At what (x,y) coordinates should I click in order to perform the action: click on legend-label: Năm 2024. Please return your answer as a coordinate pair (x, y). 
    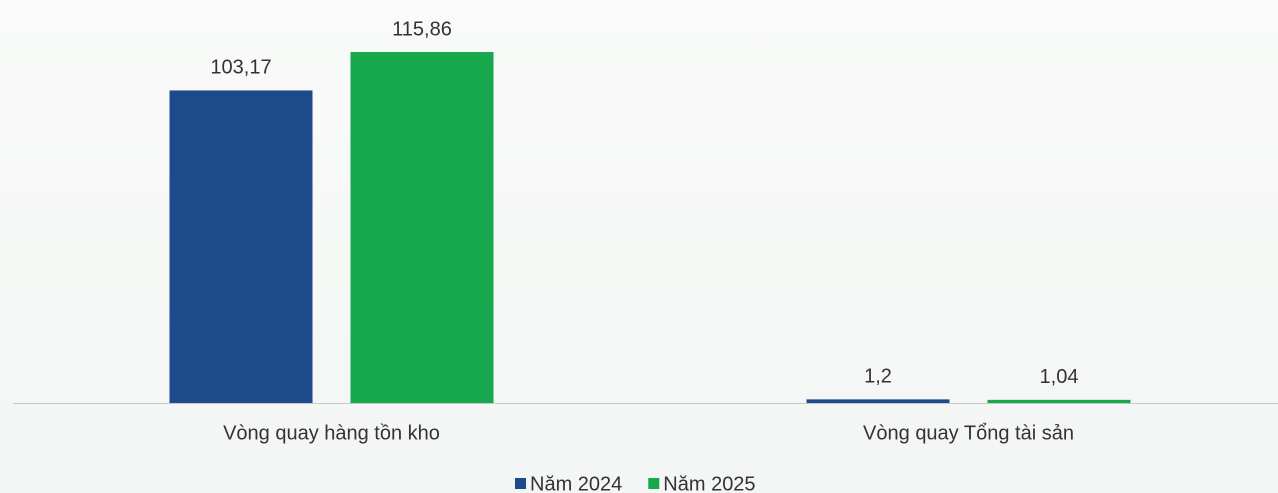
    Looking at the image, I should click on (576, 483).